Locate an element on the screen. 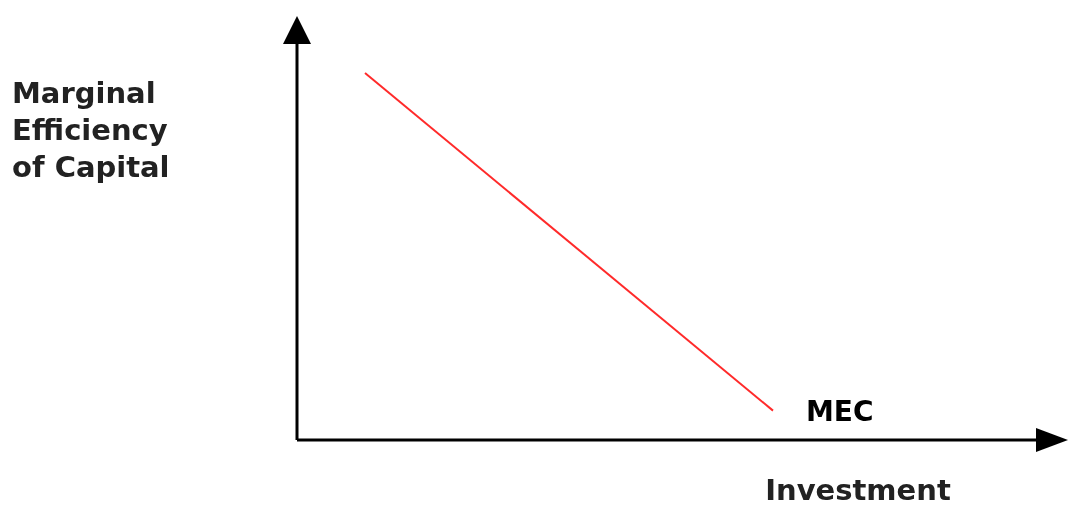  y-axis-title: Marginal Efficiency of Capital is located at coordinates (91, 130).